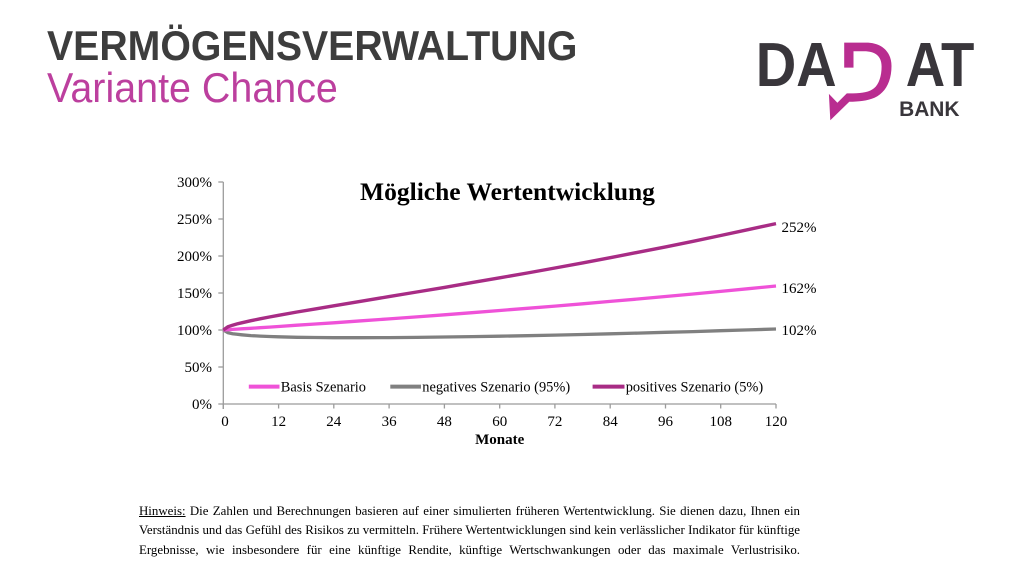 Image resolution: width=1024 pixels, height=574 pixels. Describe the element at coordinates (666, 422) in the screenshot. I see `svg-text: 96` at that location.